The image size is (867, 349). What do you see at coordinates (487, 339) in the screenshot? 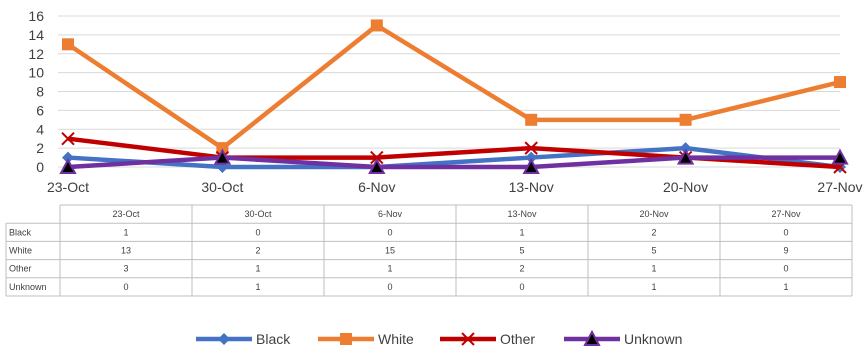
I see `legend-item-other: Other` at bounding box center [487, 339].